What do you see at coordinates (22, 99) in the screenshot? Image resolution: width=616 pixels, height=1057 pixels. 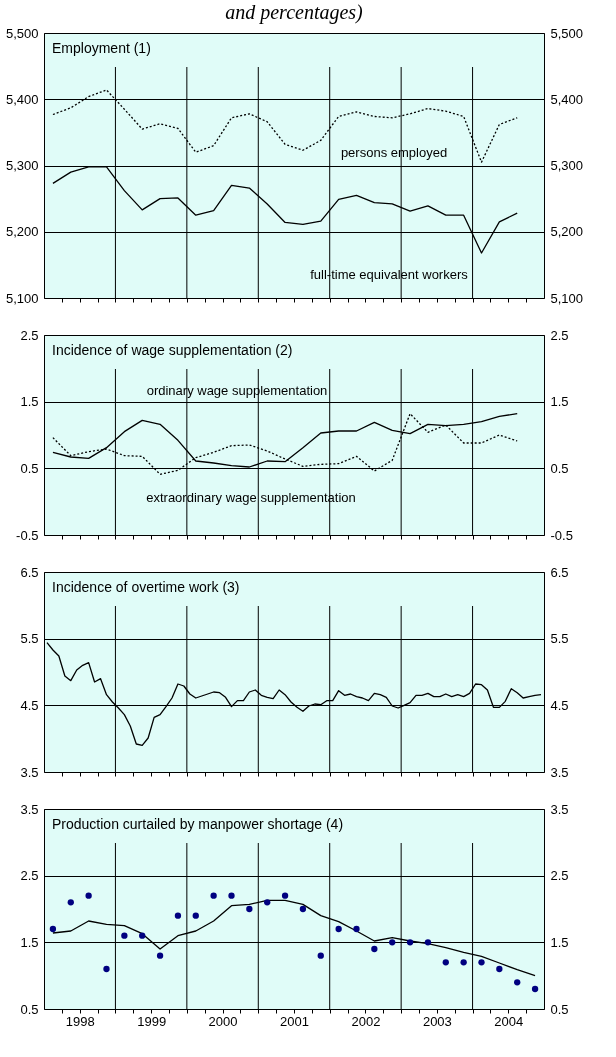 I see `y-tick-label: 5,400` at bounding box center [22, 99].